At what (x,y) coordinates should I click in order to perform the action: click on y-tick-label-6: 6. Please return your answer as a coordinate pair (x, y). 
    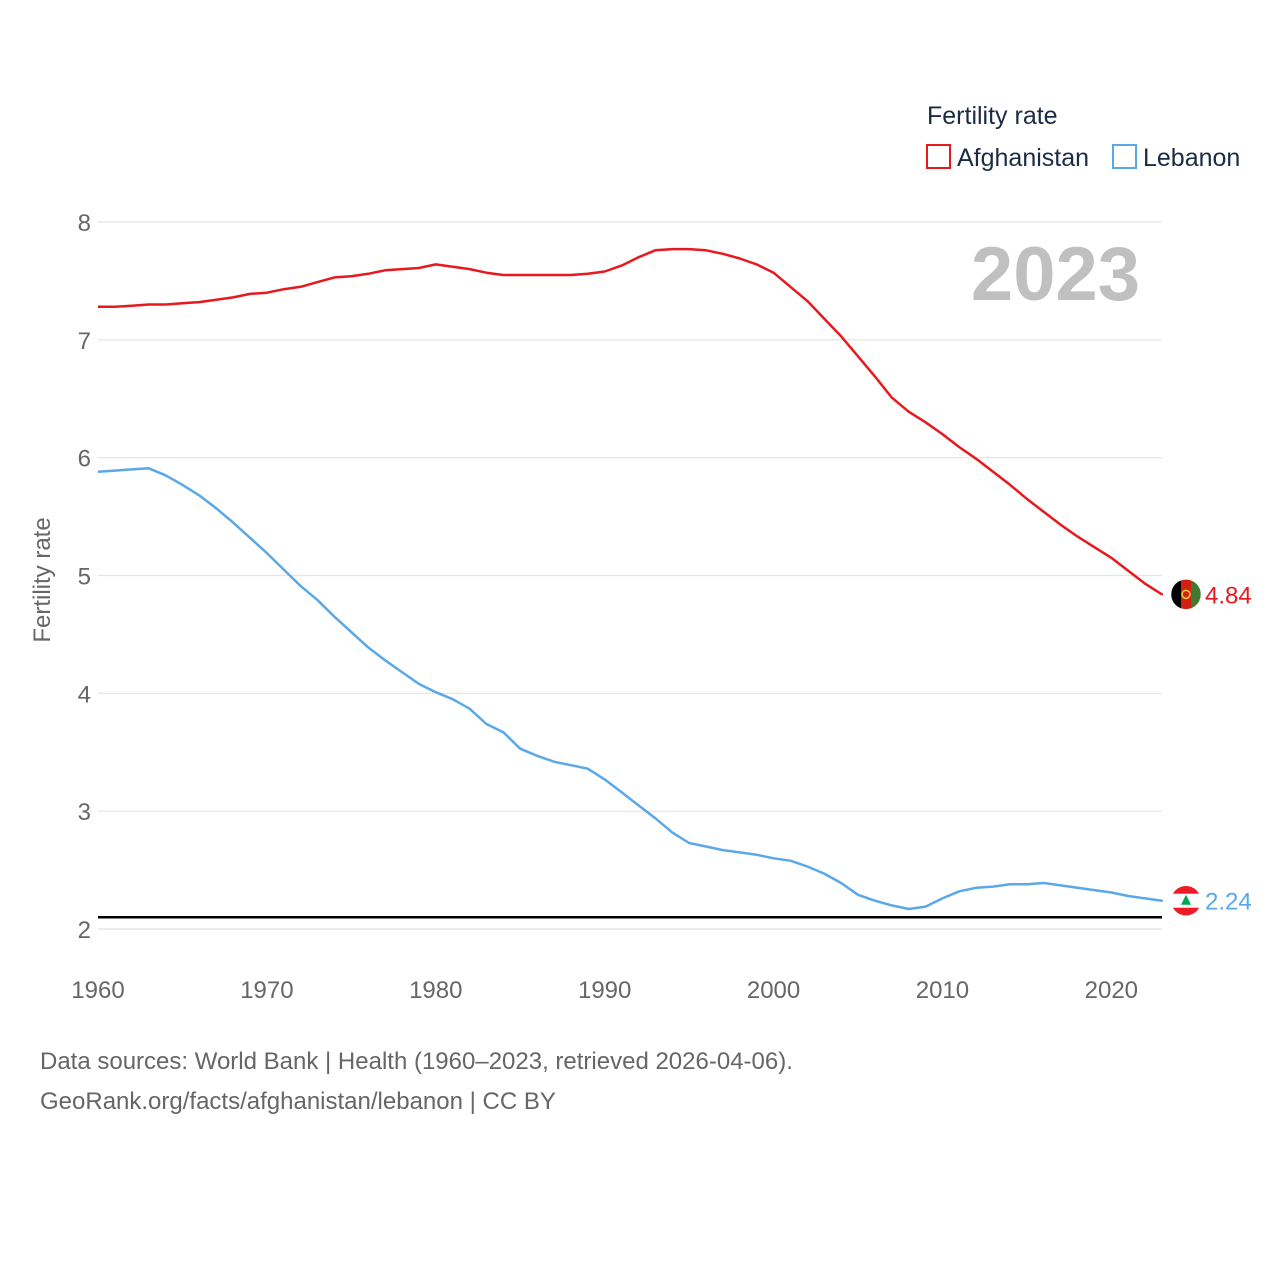
    Looking at the image, I should click on (84, 459).